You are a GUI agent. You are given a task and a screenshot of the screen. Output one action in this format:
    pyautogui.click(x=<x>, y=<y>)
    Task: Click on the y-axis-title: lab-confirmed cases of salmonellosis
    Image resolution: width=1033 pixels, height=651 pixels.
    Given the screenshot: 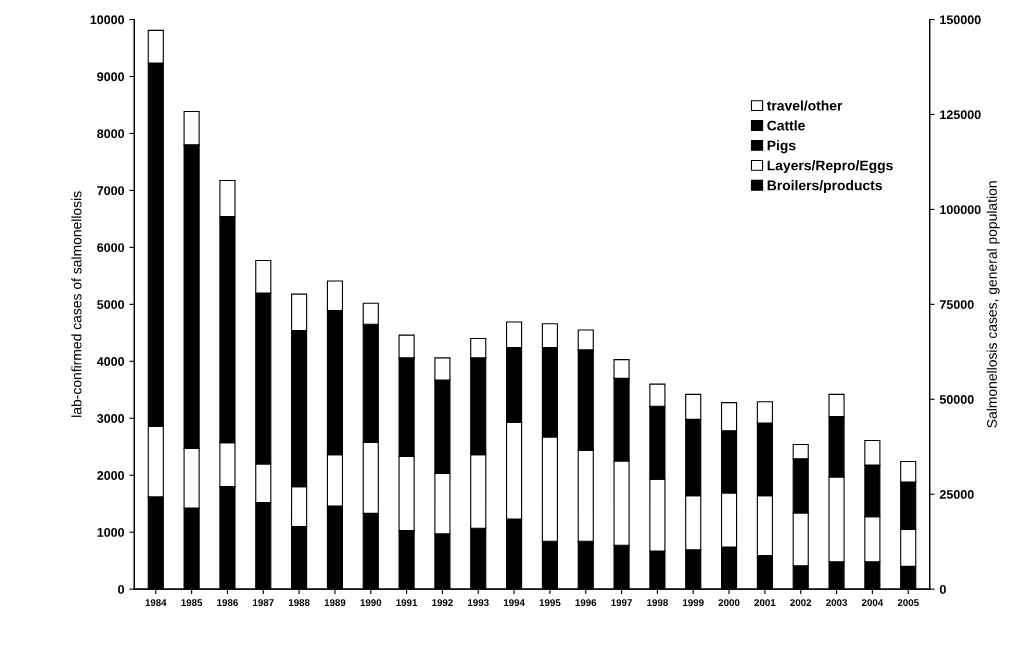 What is the action you would take?
    pyautogui.click(x=76, y=304)
    